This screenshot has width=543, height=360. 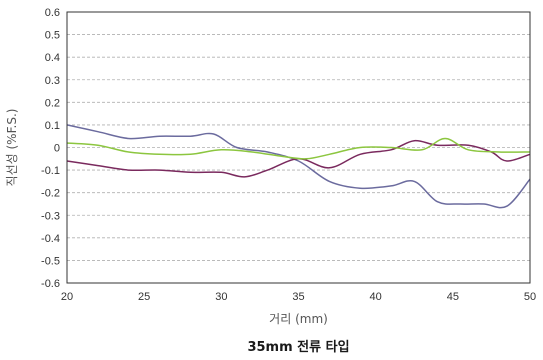 I want to click on y-tick-label: -0.3, so click(x=50, y=216).